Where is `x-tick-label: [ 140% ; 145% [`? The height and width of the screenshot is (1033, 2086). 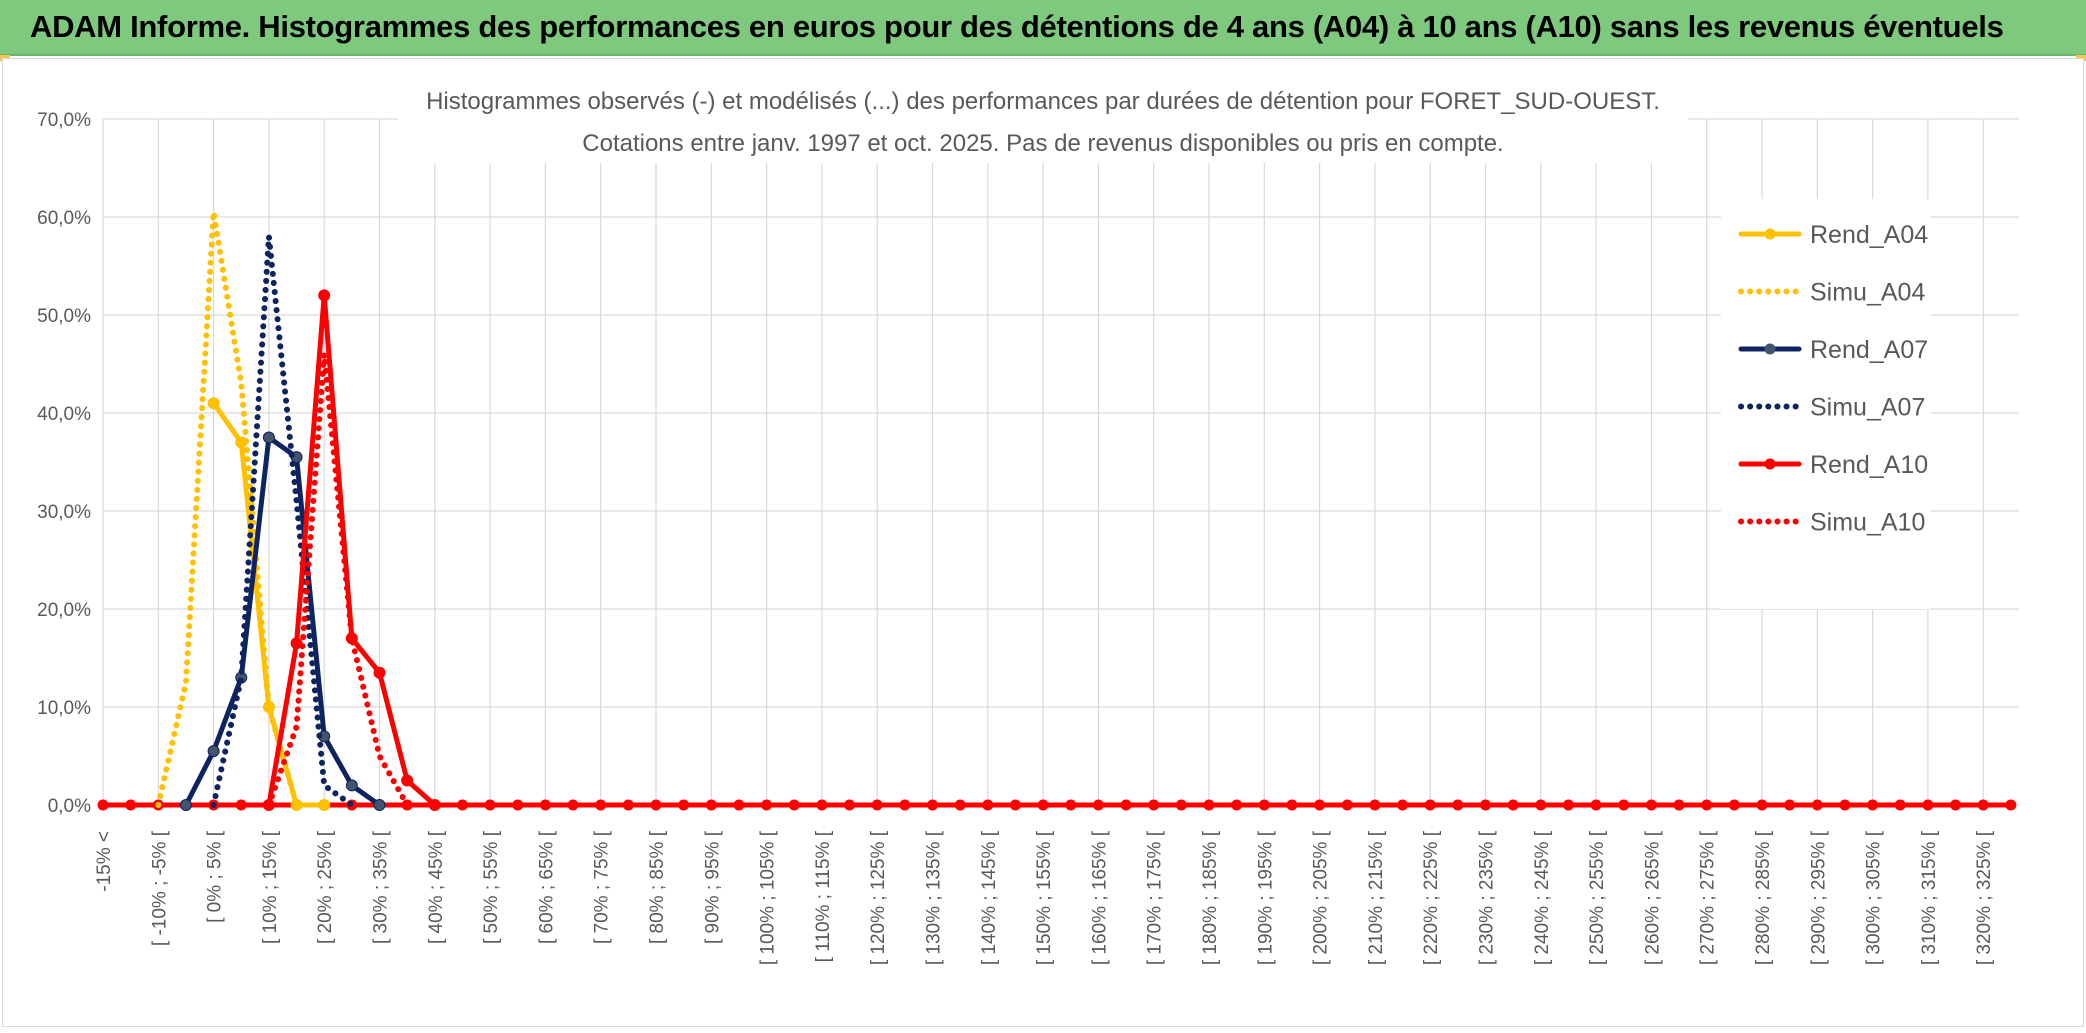 x-tick-label: [ 140% ; 145% [ is located at coordinates (989, 897).